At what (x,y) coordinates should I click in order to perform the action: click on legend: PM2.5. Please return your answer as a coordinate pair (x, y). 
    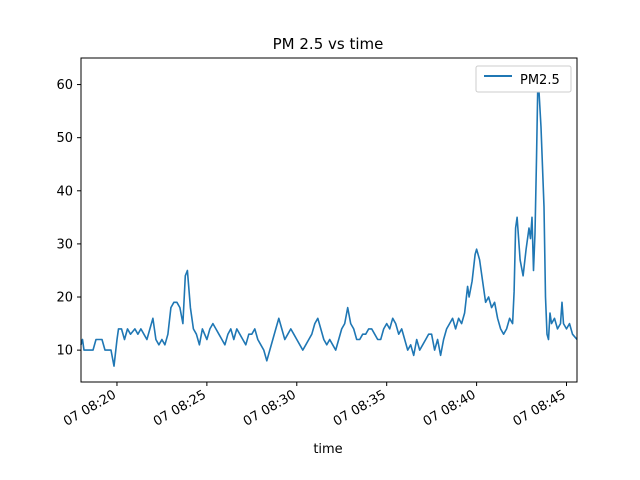
    Looking at the image, I should click on (523, 79).